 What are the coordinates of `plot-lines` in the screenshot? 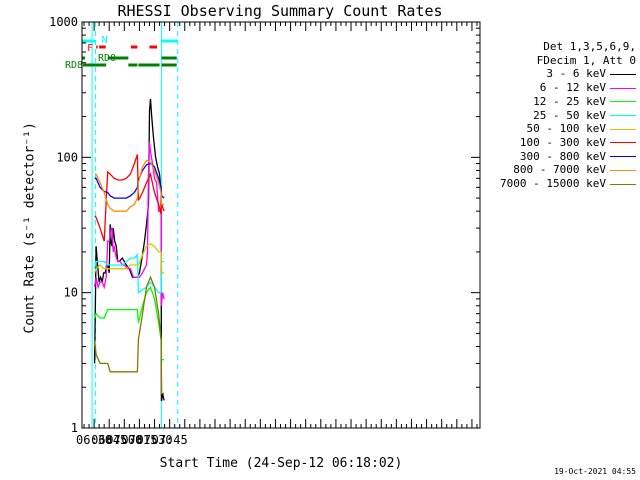 It's located at (135, 225).